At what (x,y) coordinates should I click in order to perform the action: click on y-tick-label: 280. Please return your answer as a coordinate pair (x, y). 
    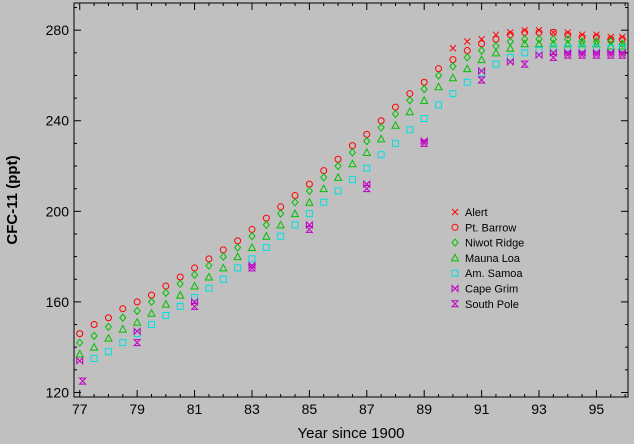
    Looking at the image, I should click on (58, 30).